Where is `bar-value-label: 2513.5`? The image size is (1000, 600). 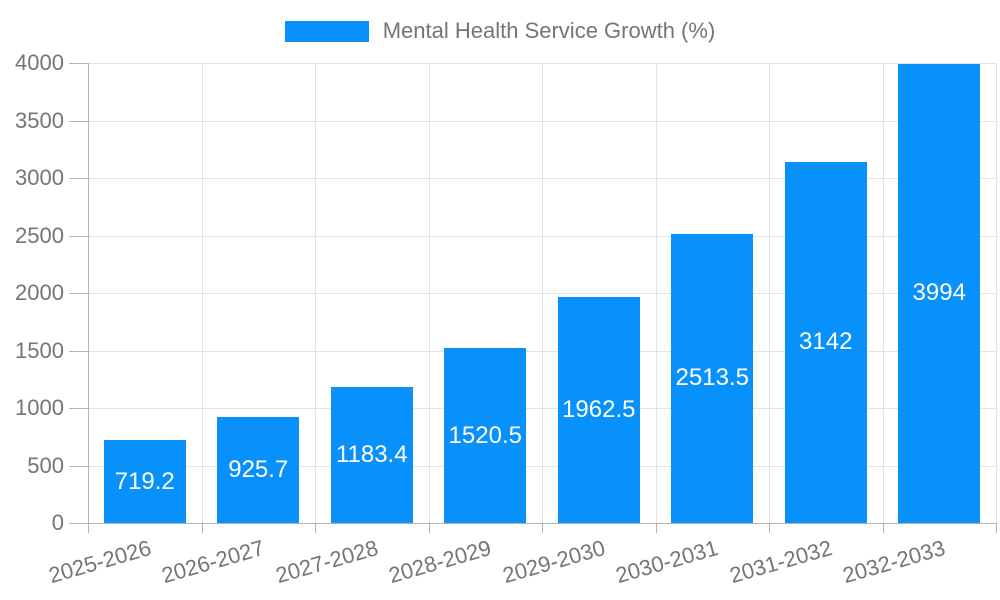
bar-value-label: 2513.5 is located at coordinates (712, 378).